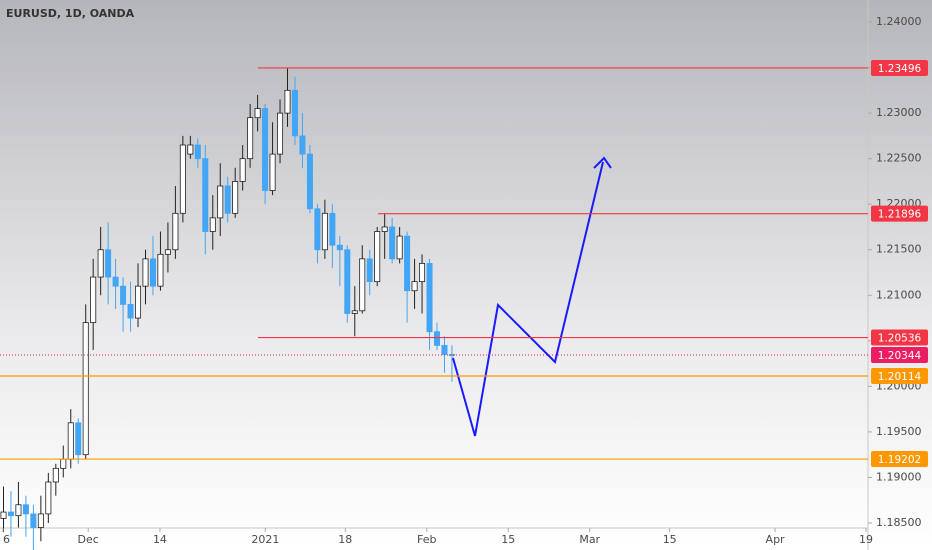 The height and width of the screenshot is (550, 932). I want to click on last-price-box, so click(899, 355).